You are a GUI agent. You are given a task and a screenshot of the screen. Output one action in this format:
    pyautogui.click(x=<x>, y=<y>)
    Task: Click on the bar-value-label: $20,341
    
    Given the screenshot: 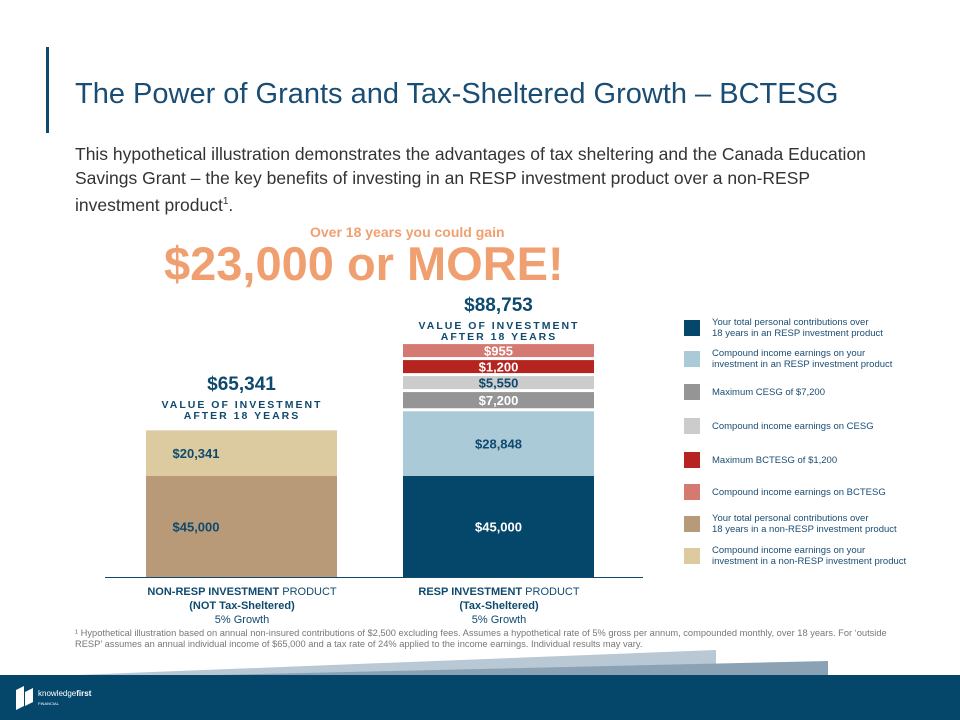 What is the action you would take?
    pyautogui.click(x=196, y=453)
    